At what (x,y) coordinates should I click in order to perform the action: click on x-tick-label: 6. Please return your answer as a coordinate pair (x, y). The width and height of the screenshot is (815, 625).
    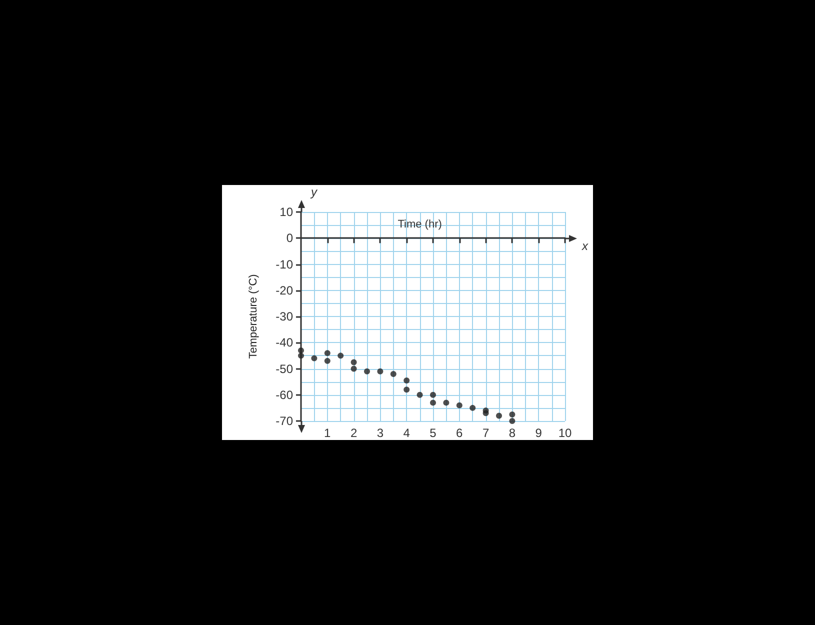
    Looking at the image, I should click on (460, 433).